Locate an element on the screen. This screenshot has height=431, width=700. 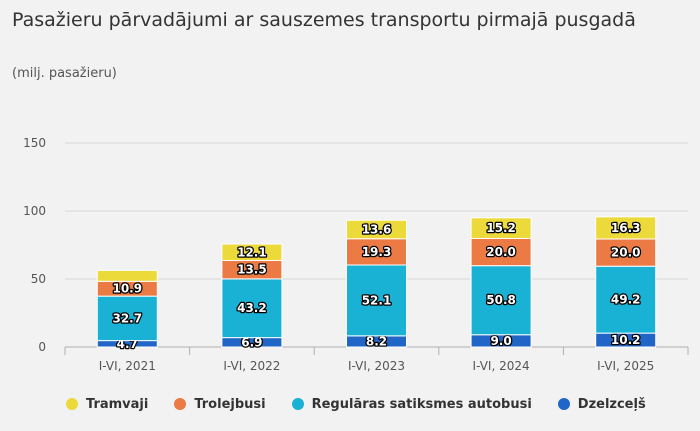
data-label: 6.9 is located at coordinates (251, 342).